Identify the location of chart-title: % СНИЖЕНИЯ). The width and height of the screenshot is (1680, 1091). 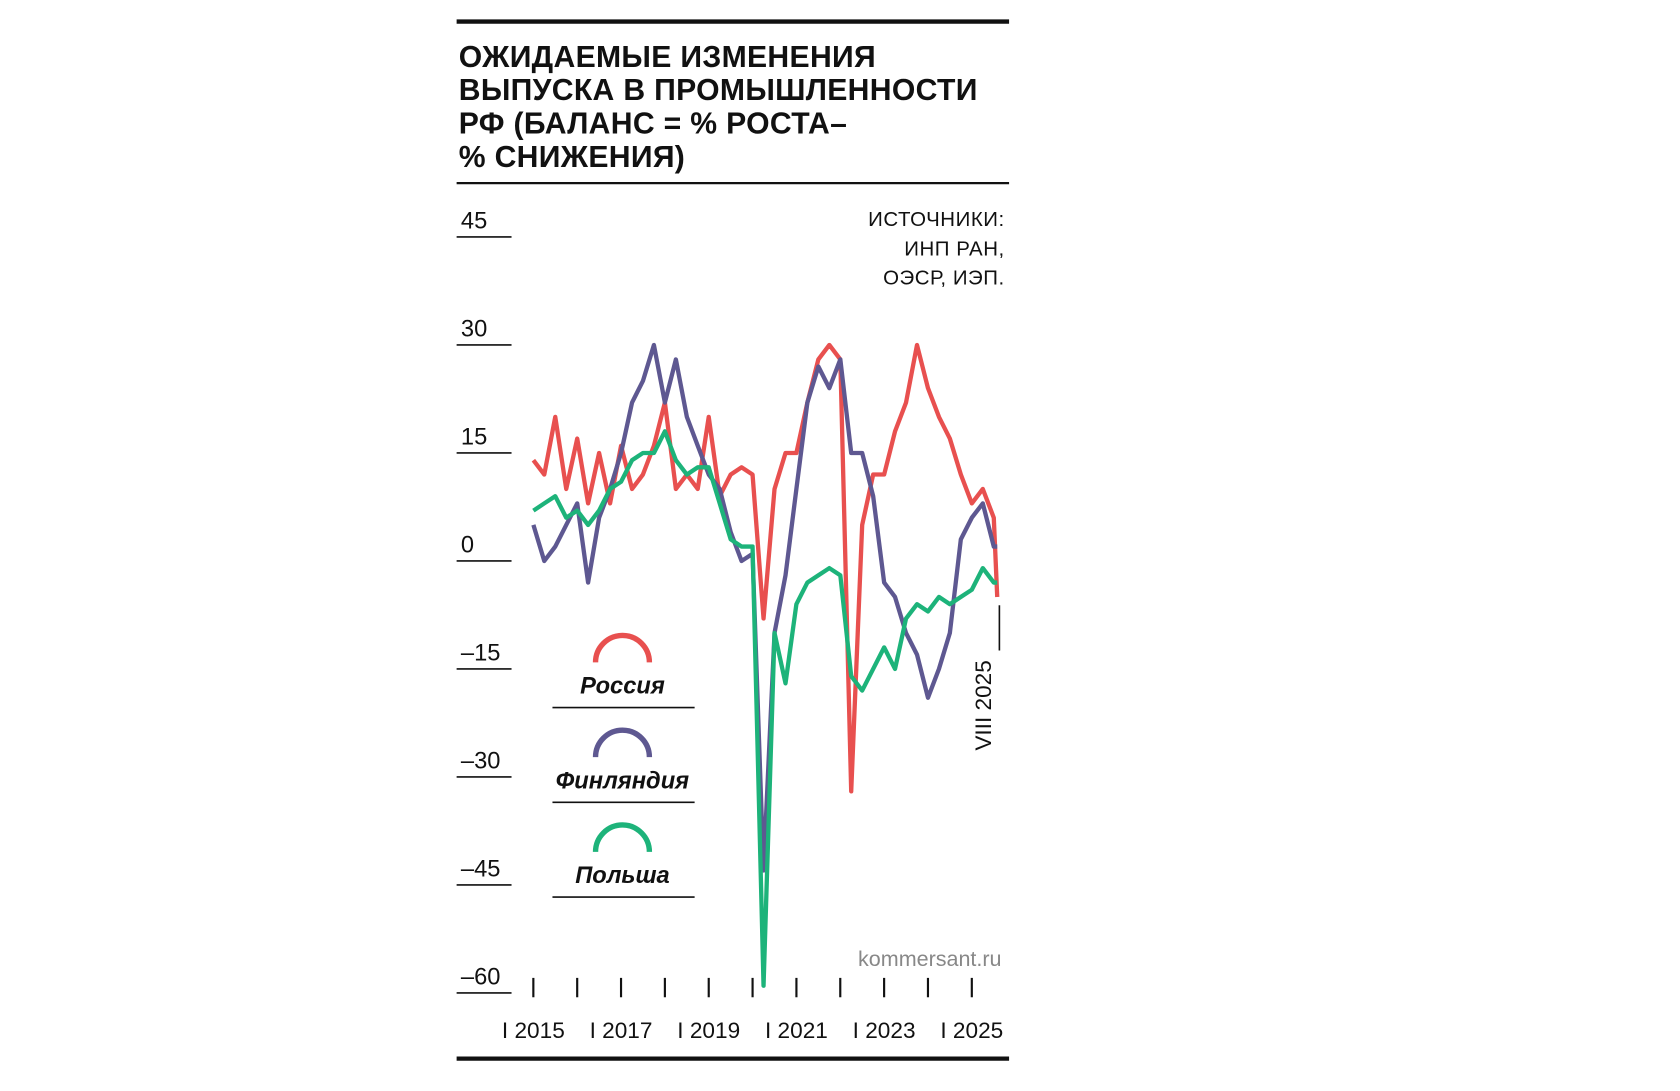
(572, 157).